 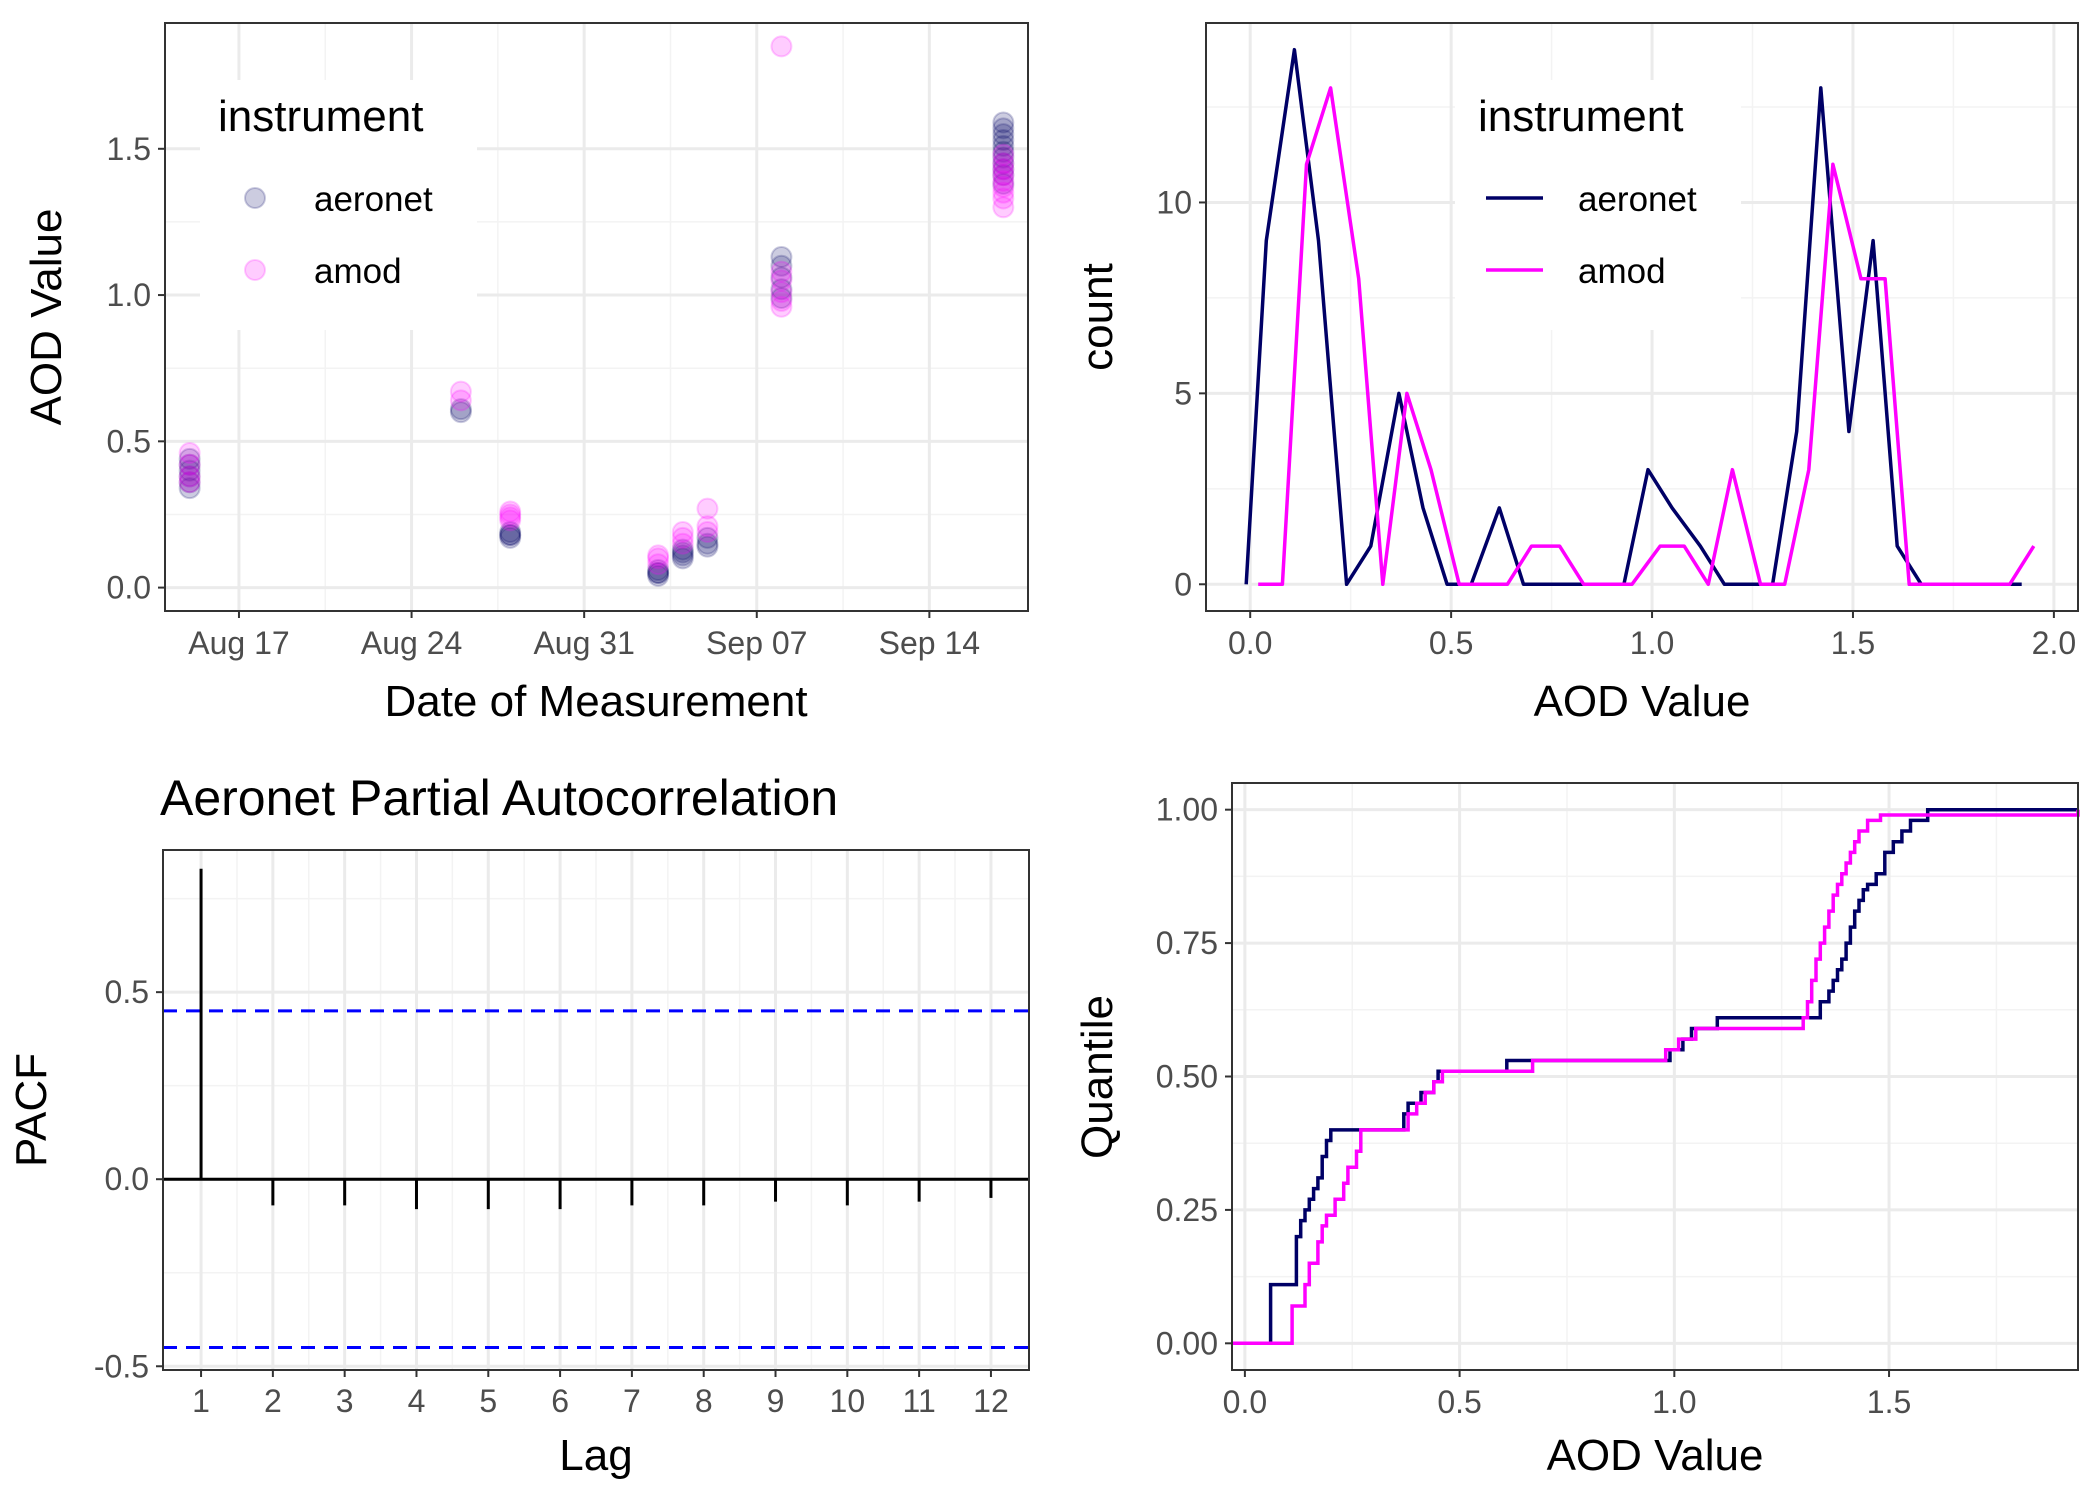 I want to click on histogram-legend-label-aeronet: aeronet, so click(x=1637, y=199).